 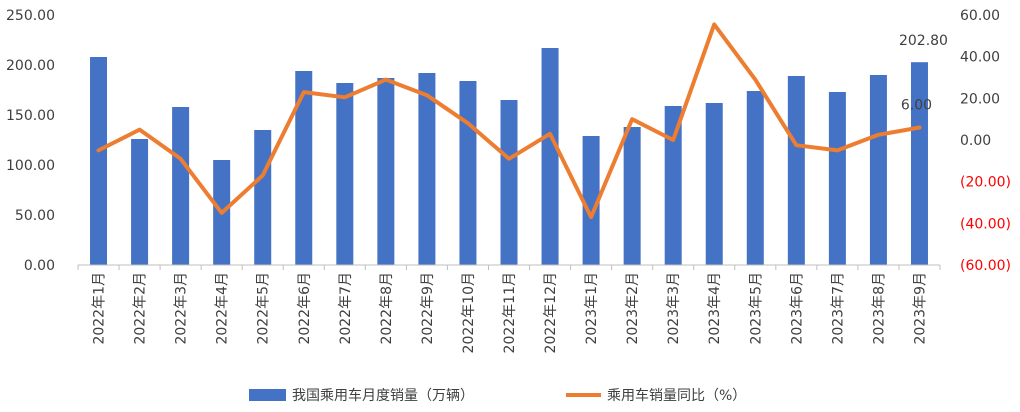 What do you see at coordinates (551, 312) in the screenshot?
I see `x-category-label: 2022年12月` at bounding box center [551, 312].